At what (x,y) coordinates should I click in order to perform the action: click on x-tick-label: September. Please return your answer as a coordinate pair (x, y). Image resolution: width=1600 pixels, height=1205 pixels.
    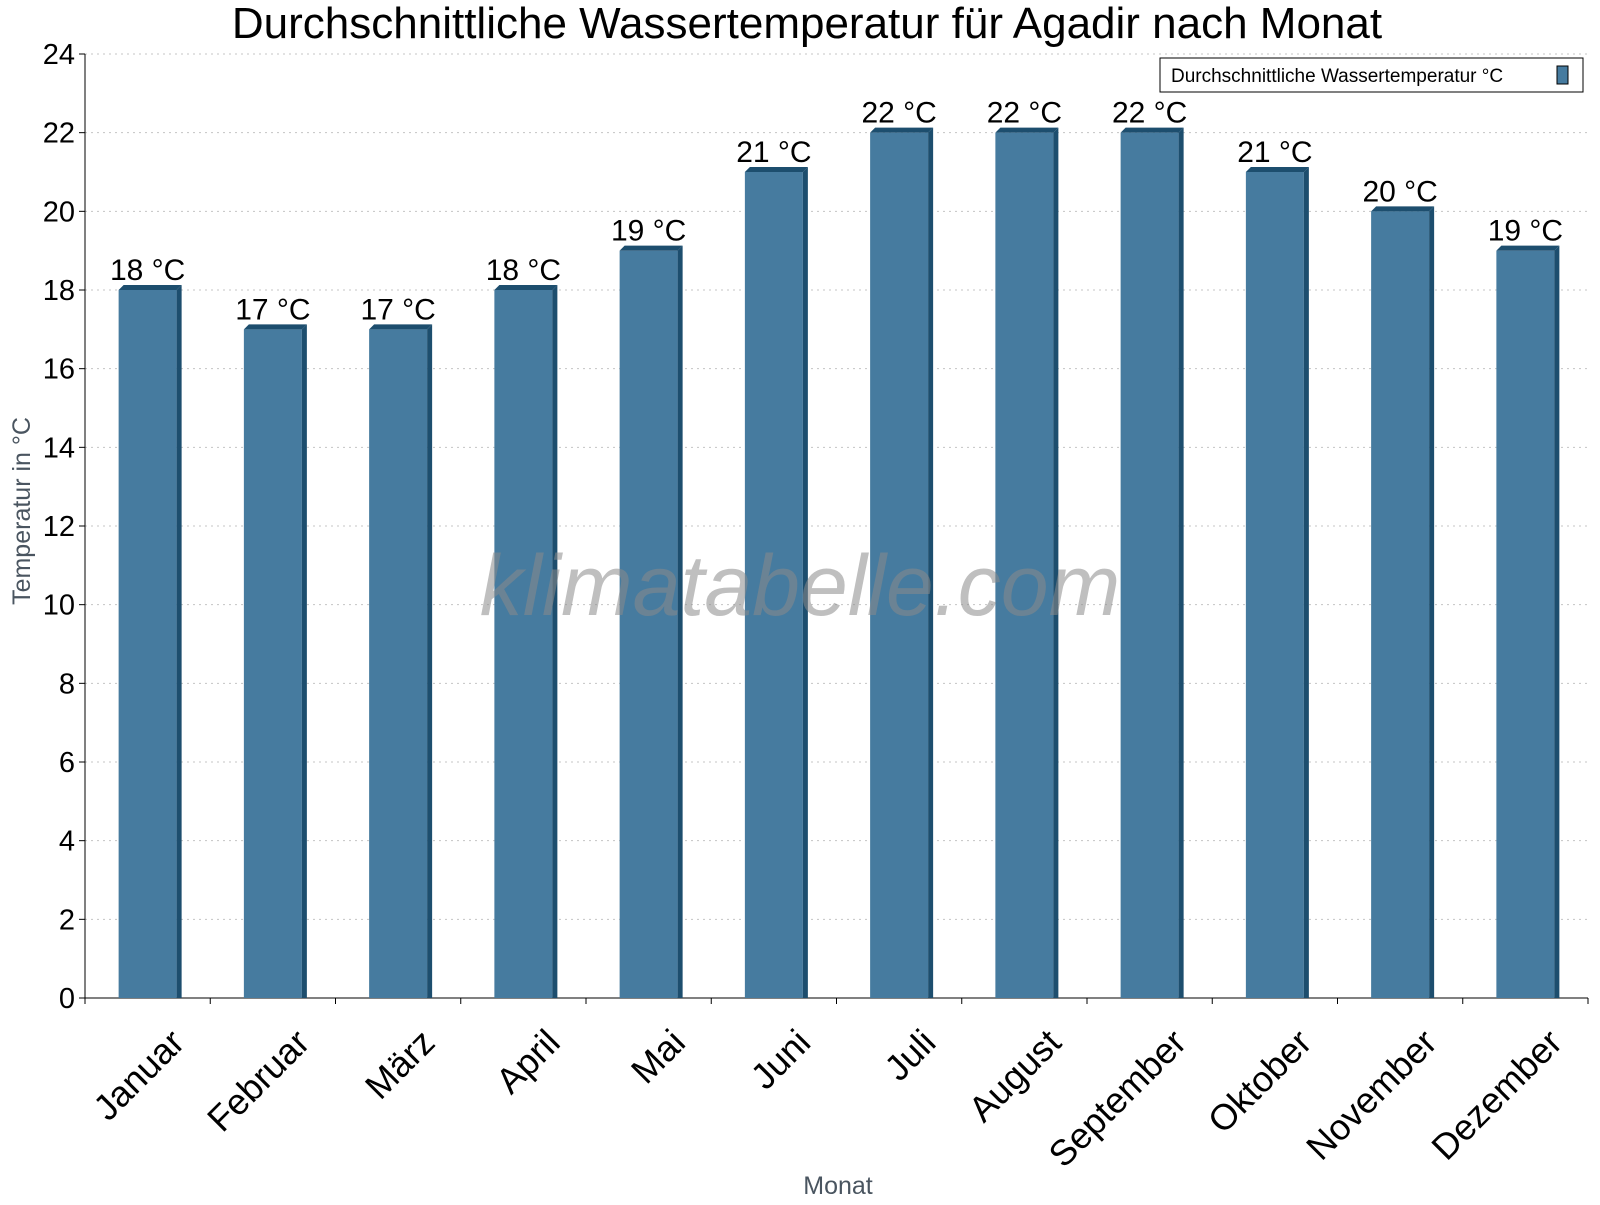
    Looking at the image, I should click on (1117, 1098).